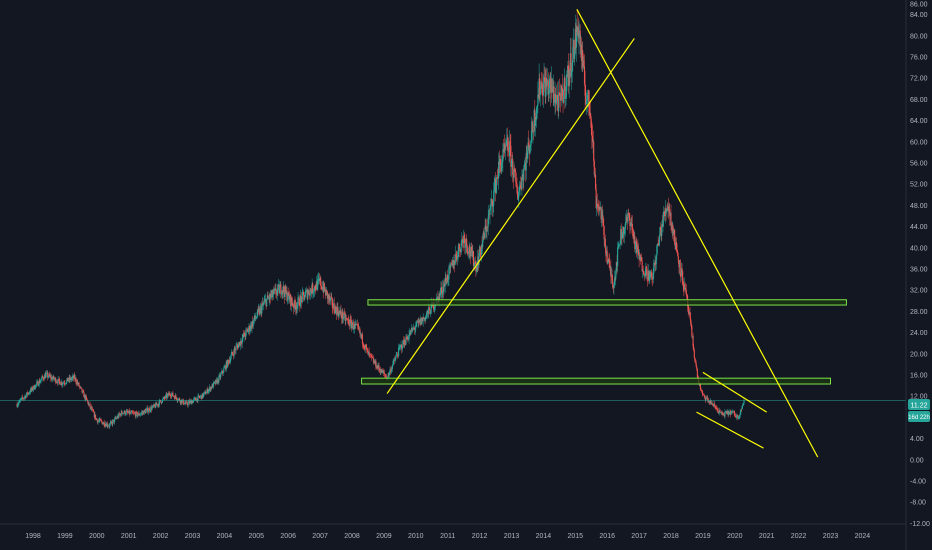  Describe the element at coordinates (767, 536) in the screenshot. I see `time-tick-label: 2021` at that location.